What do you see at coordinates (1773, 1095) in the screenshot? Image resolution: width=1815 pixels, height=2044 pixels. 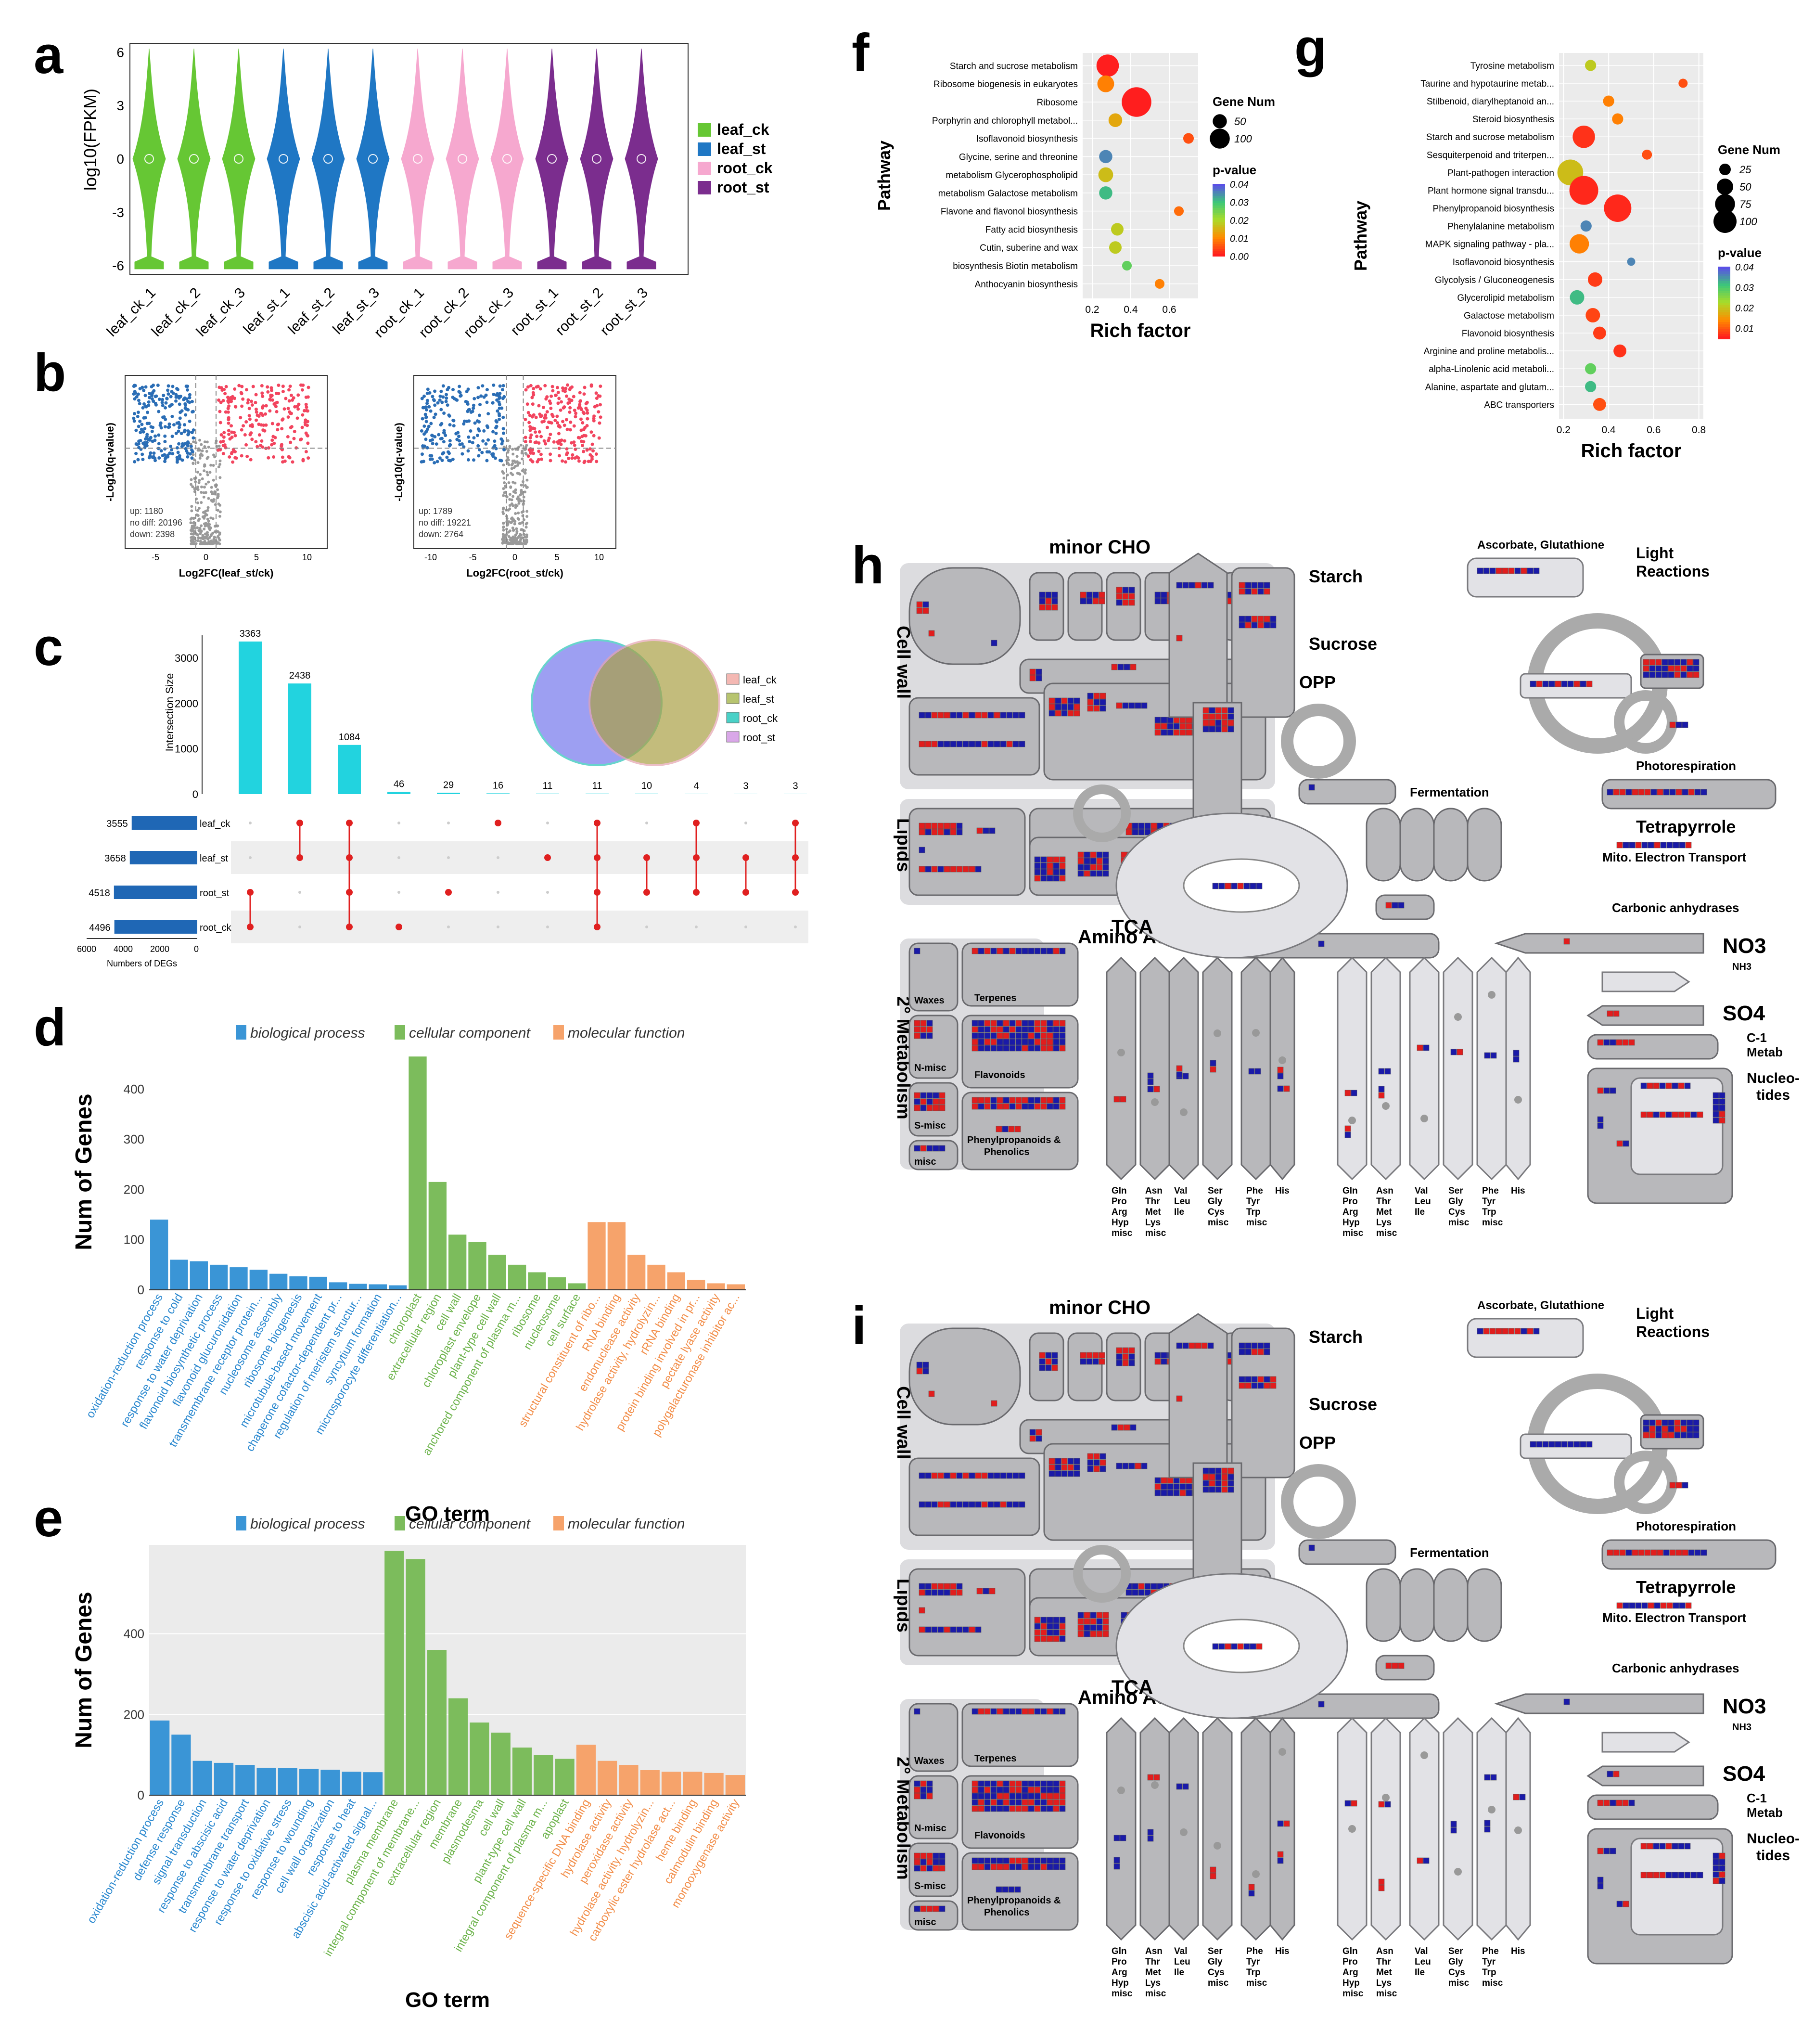 I see `mapman-label-tides: tides` at bounding box center [1773, 1095].